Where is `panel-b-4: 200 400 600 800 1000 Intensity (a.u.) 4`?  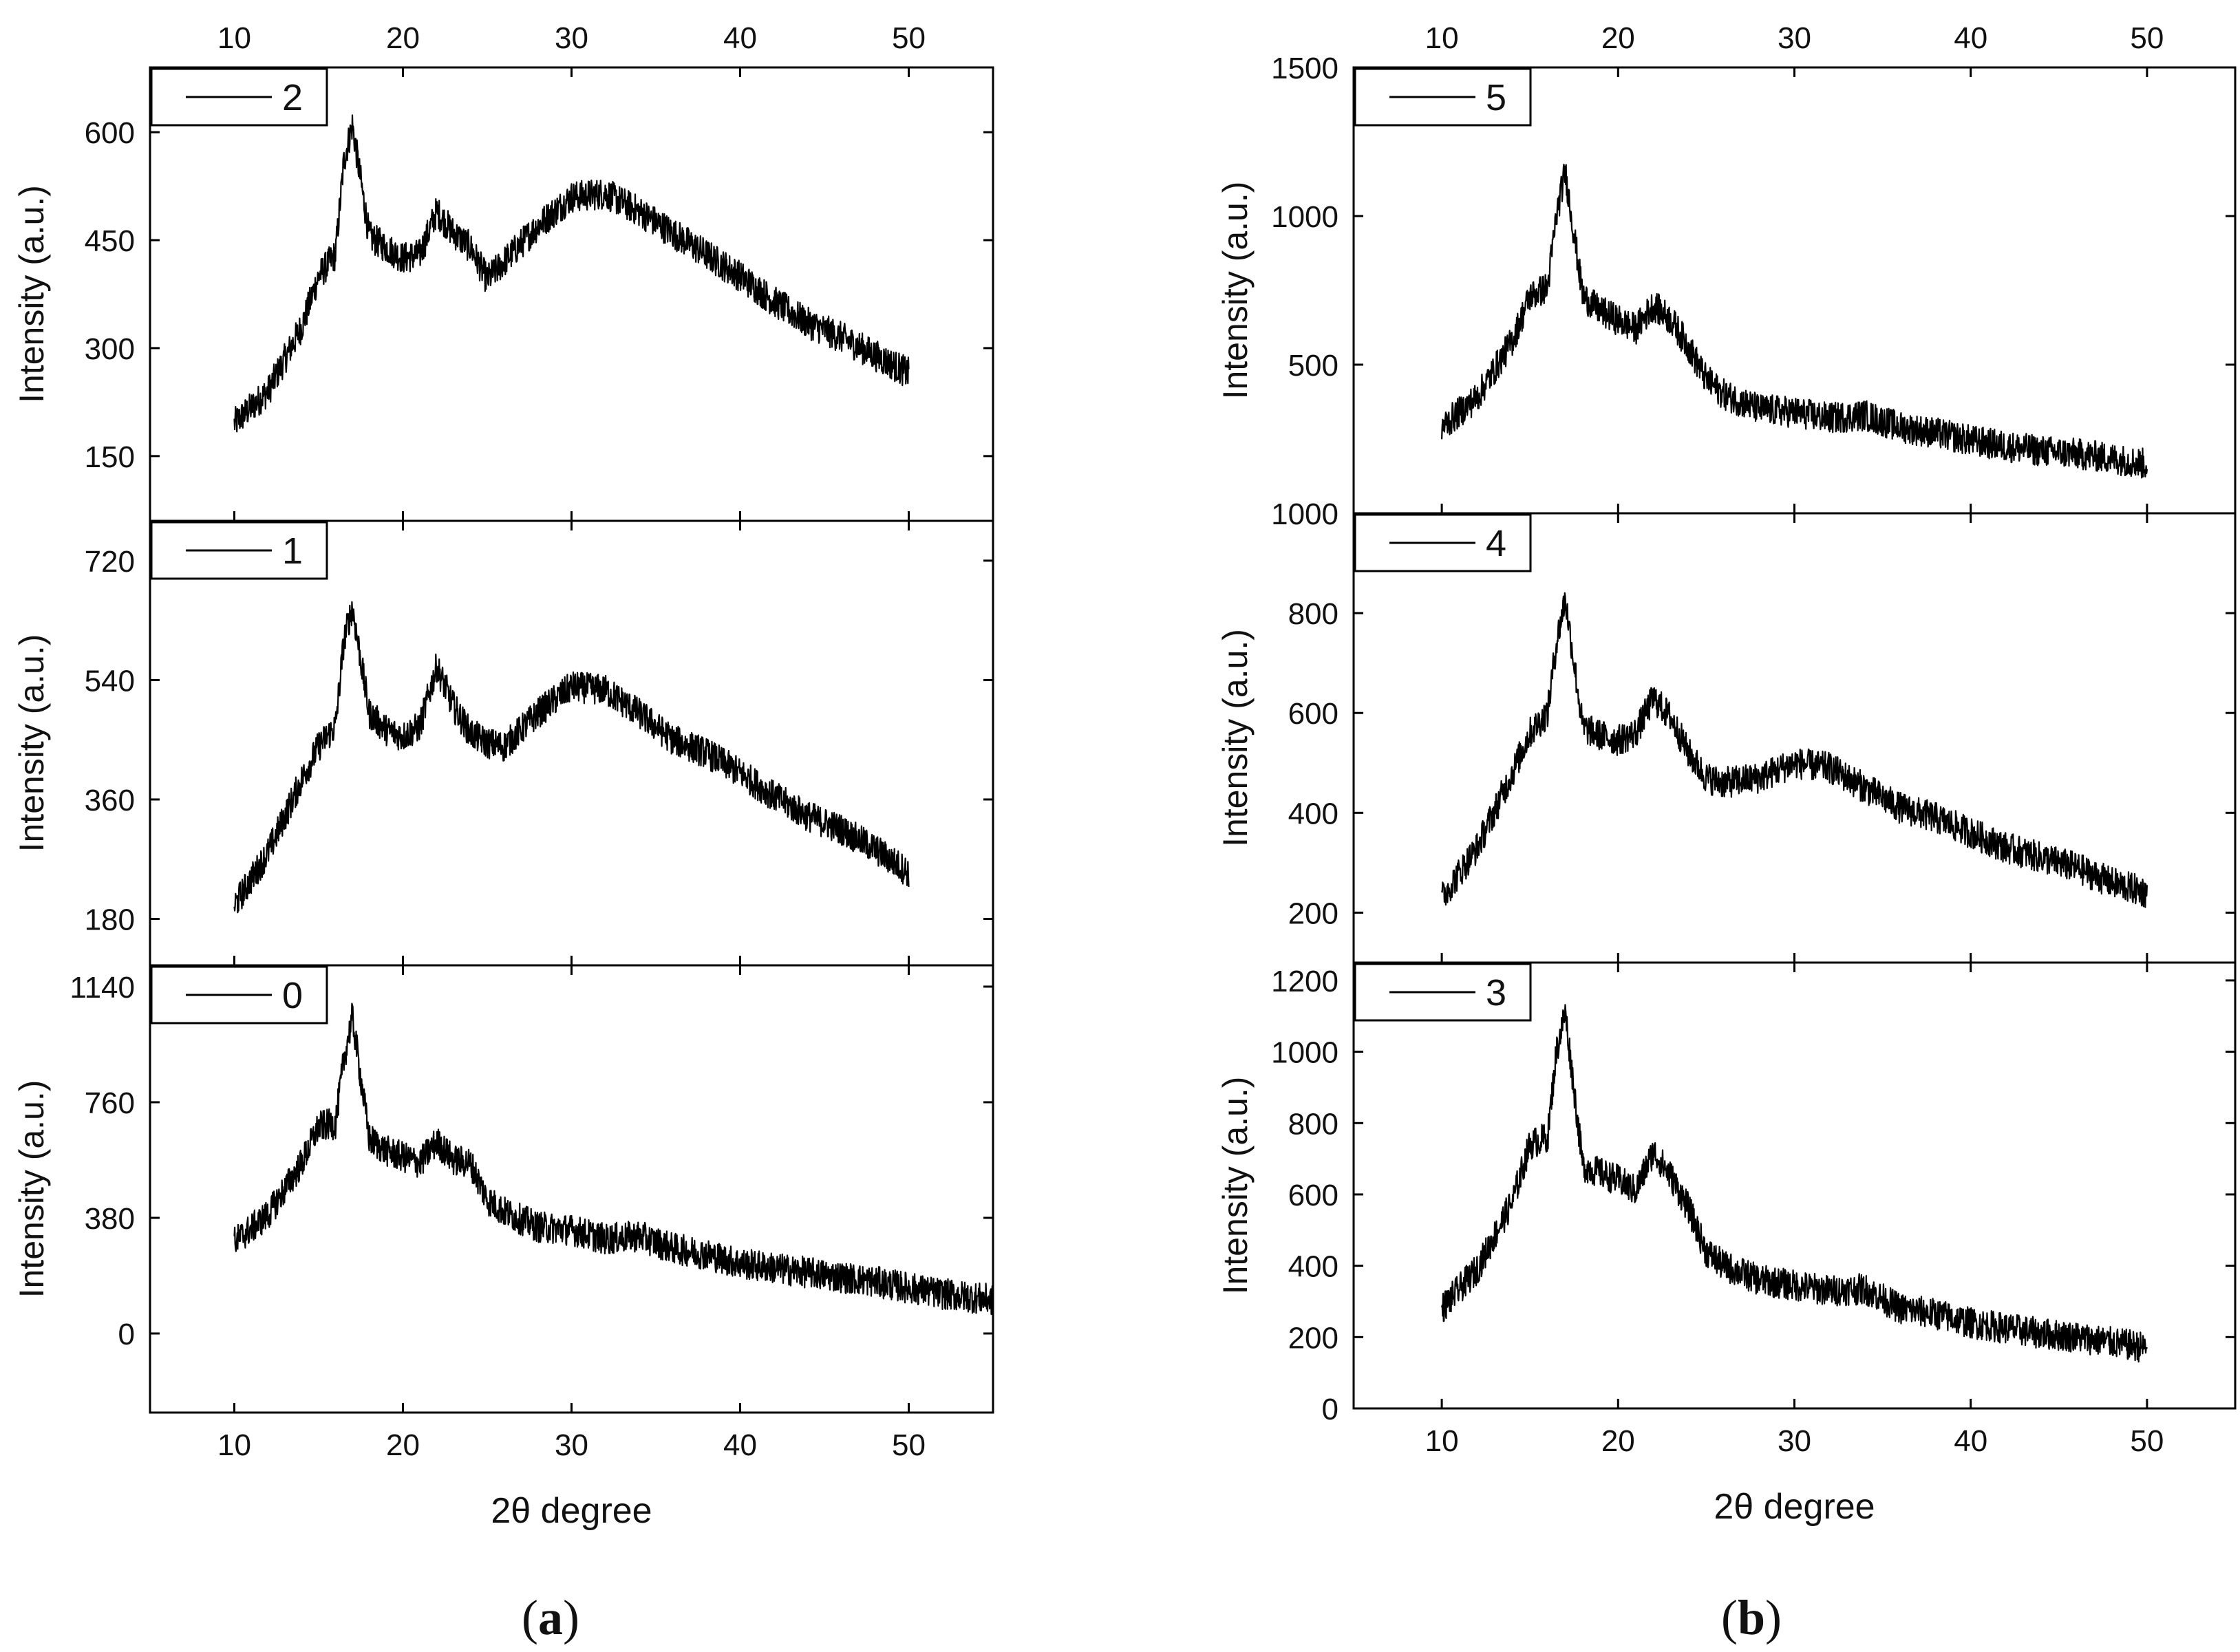 panel-b-4: 200 400 600 800 1000 Intensity (a.u.) 4 is located at coordinates (1727, 730).